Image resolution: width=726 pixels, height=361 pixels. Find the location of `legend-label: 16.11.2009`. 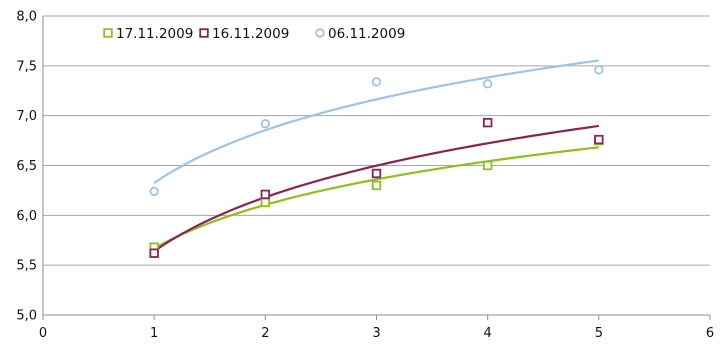

legend-label: 16.11.2009 is located at coordinates (250, 34).